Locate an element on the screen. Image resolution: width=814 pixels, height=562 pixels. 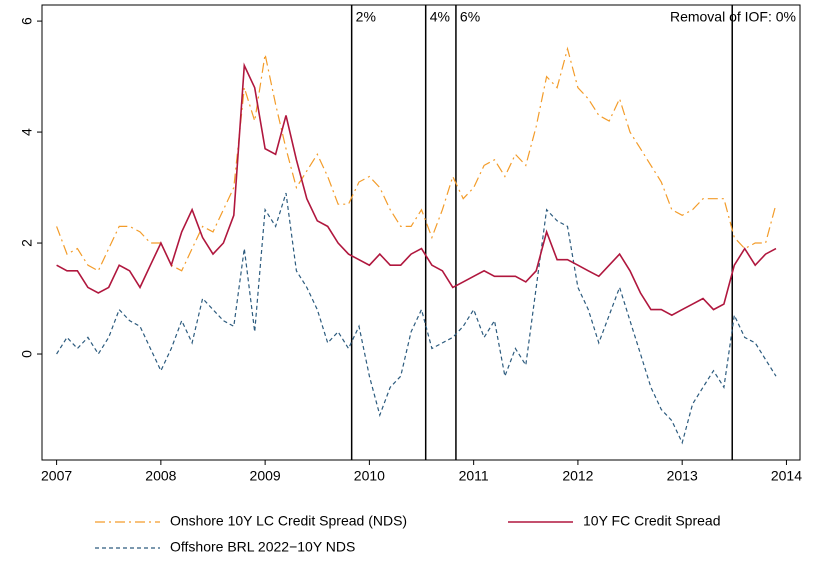
y-tick-label: 0 is located at coordinates (27, 354).